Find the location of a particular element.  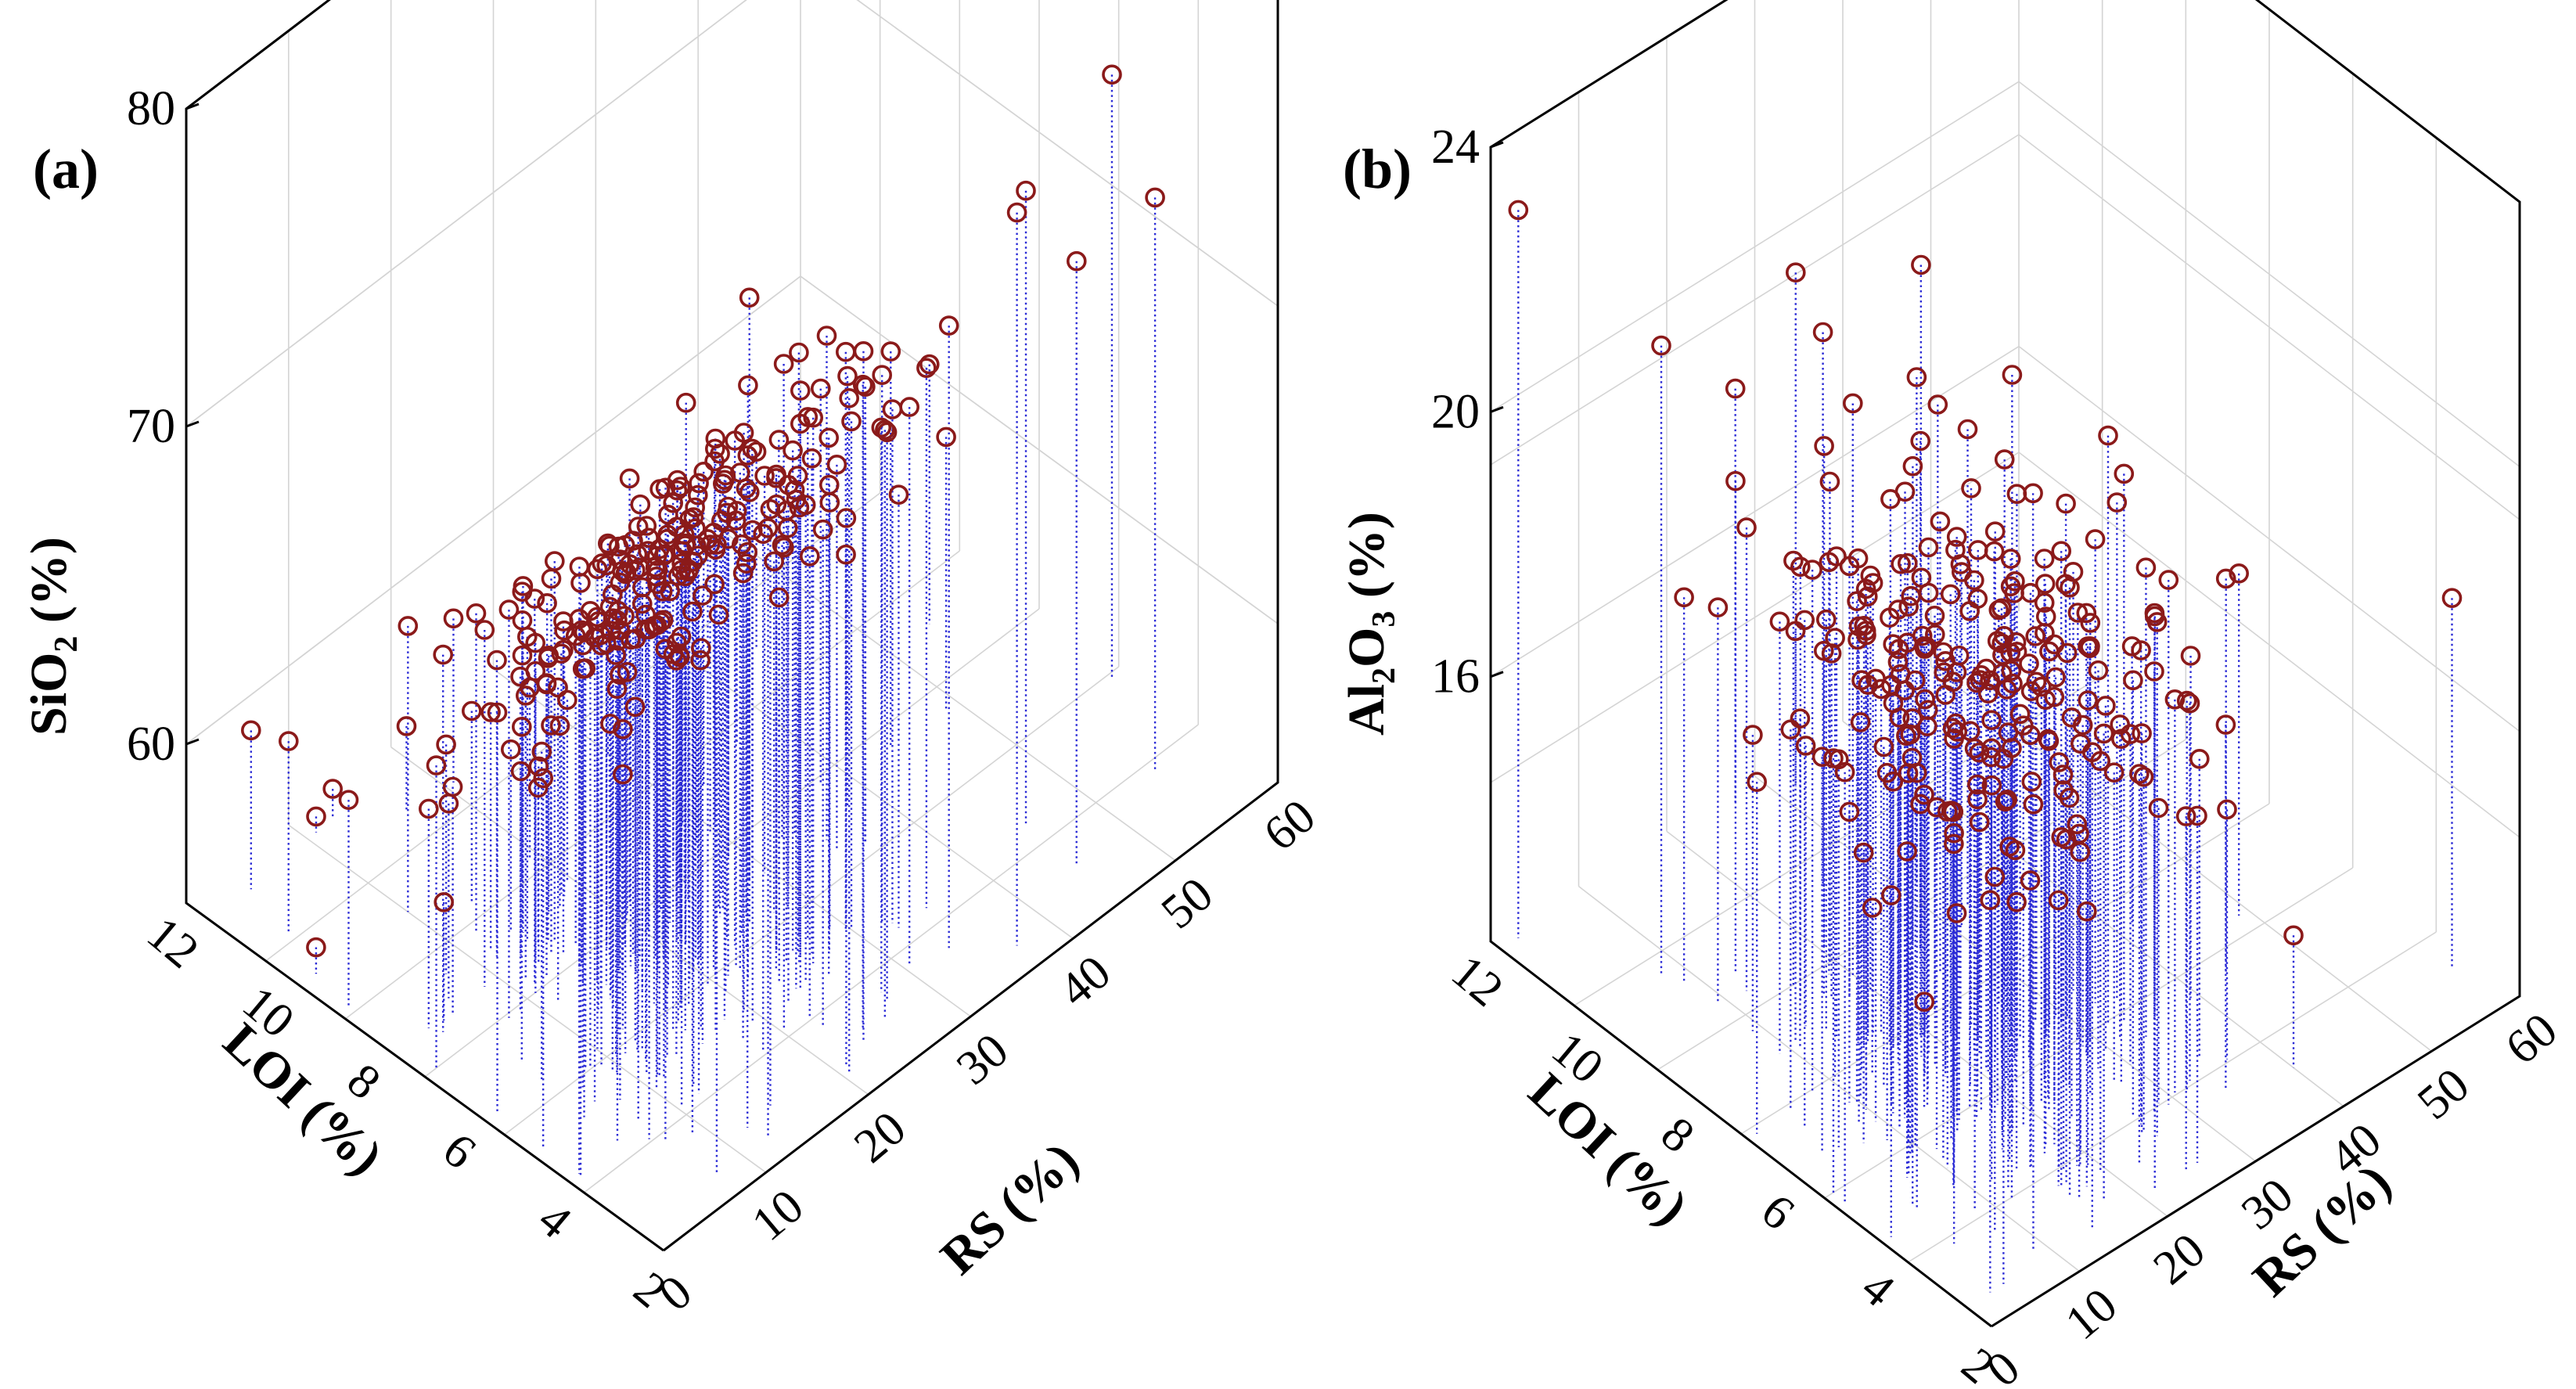

panel-b-z-title-al: Al is located at coordinates (1366, 710).